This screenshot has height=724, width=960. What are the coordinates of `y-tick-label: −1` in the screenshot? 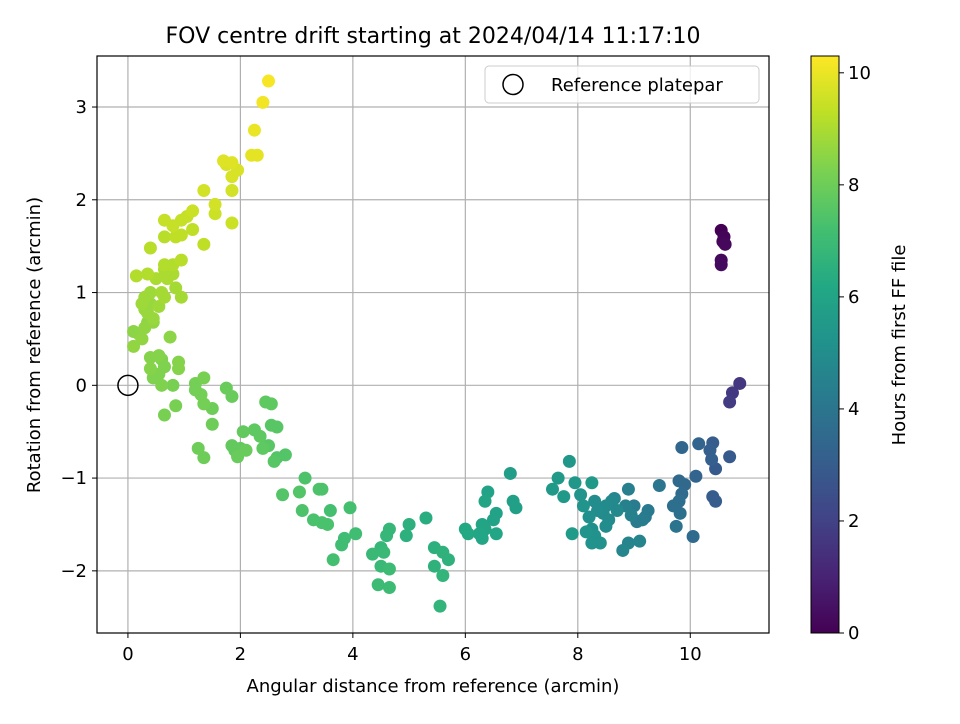 It's located at (73, 478).